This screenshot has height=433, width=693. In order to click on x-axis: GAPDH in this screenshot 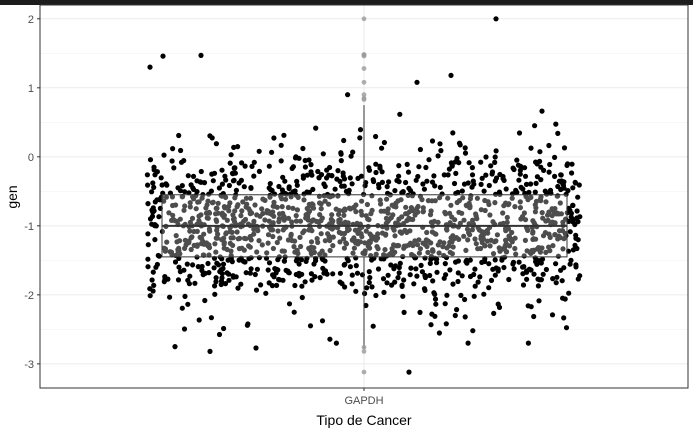, I will do `click(364, 397)`.